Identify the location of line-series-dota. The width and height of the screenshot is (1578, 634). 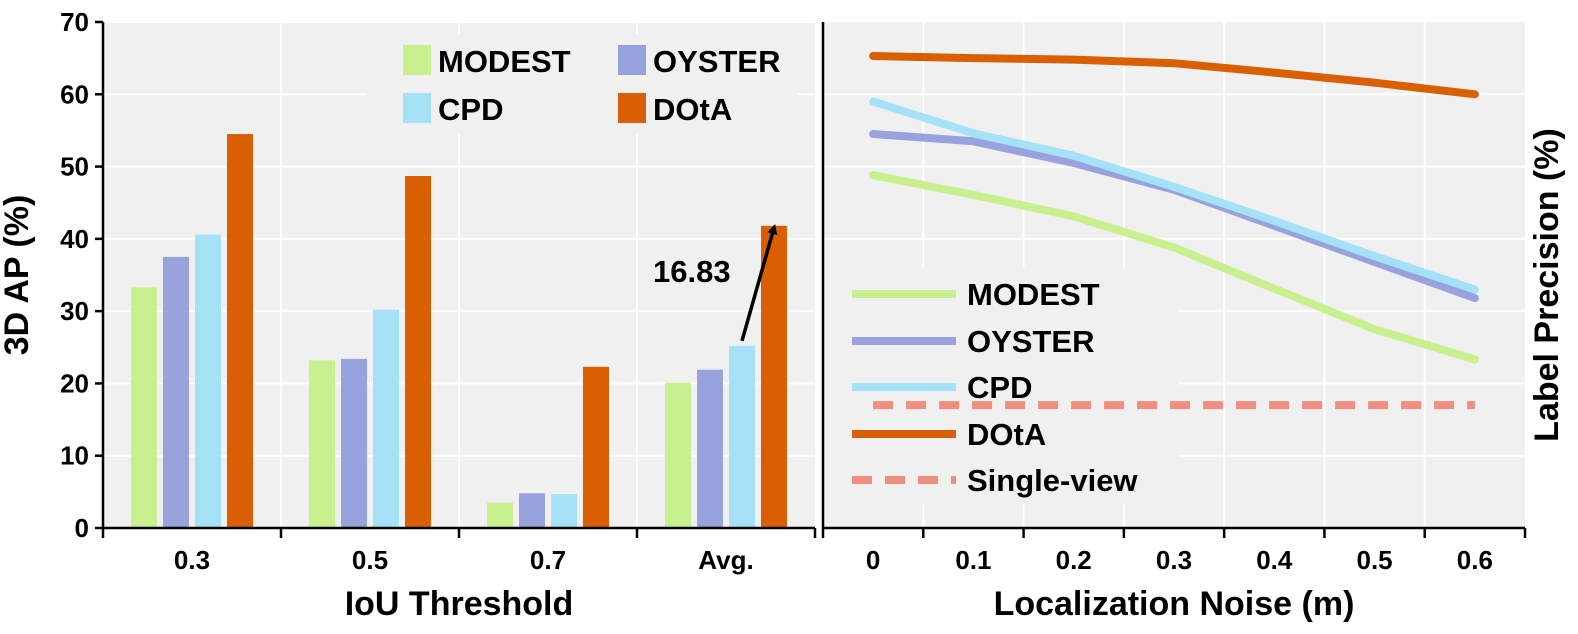
(1174, 75).